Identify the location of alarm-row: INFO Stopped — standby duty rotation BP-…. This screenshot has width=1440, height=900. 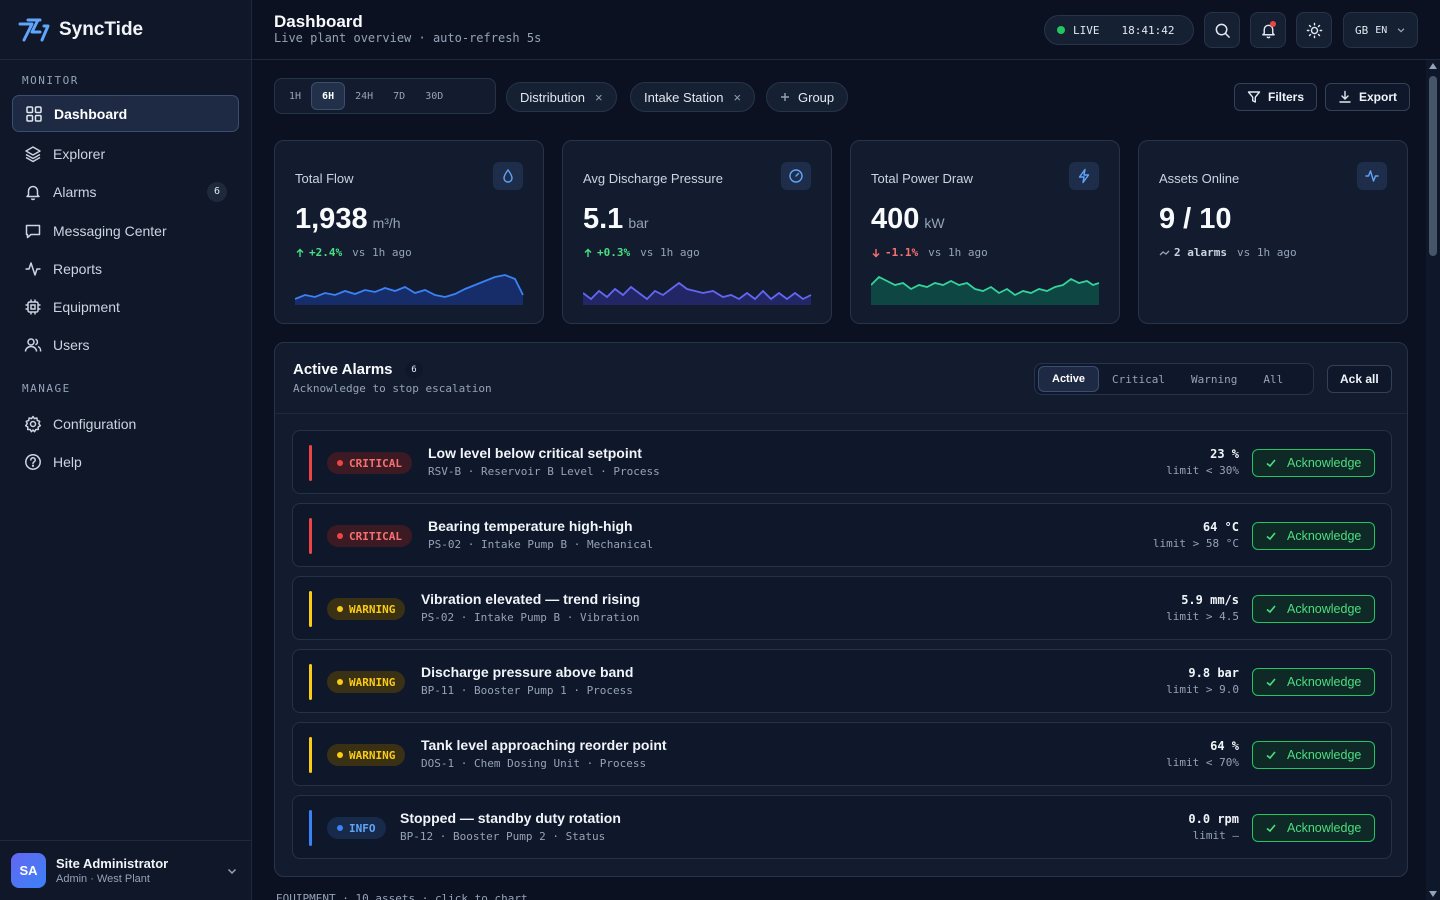
(842, 827).